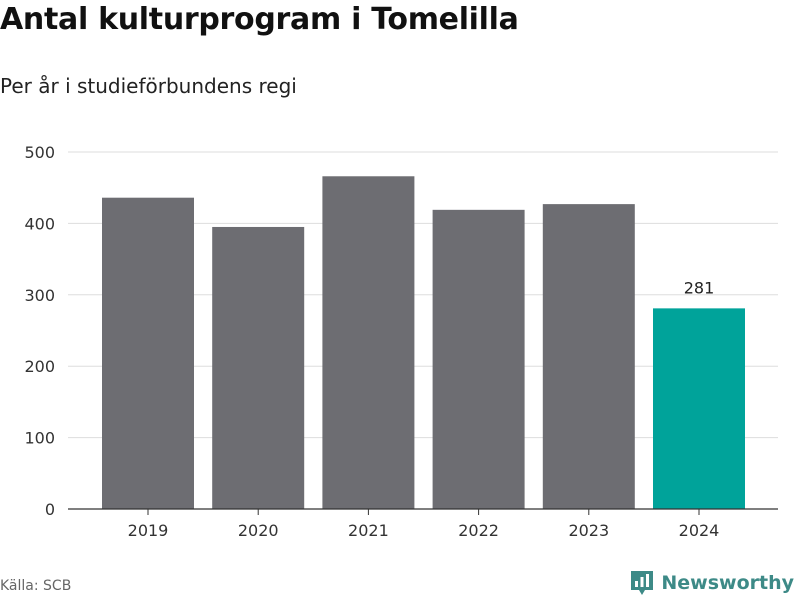  I want to click on bar-2020, so click(258, 367).